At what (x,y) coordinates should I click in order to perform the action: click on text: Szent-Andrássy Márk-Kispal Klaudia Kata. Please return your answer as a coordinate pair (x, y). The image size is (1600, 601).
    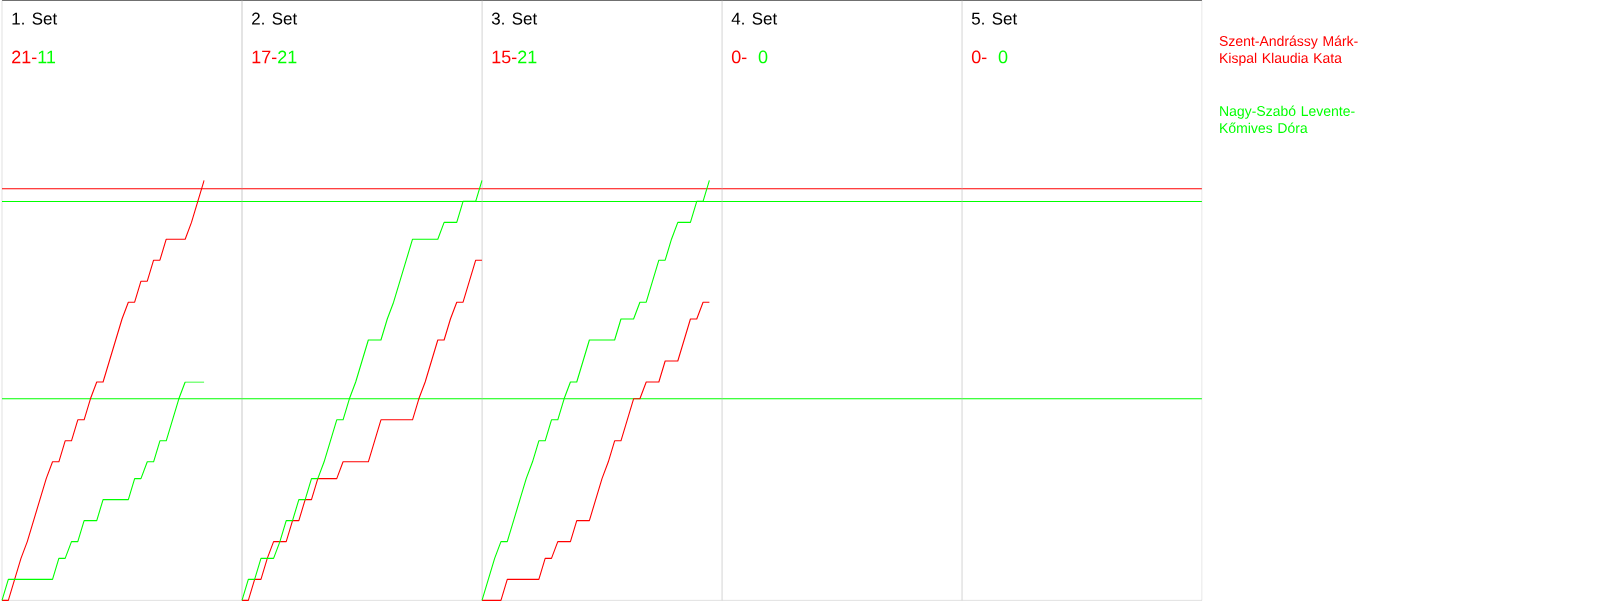
    Looking at the image, I should click on (1288, 50).